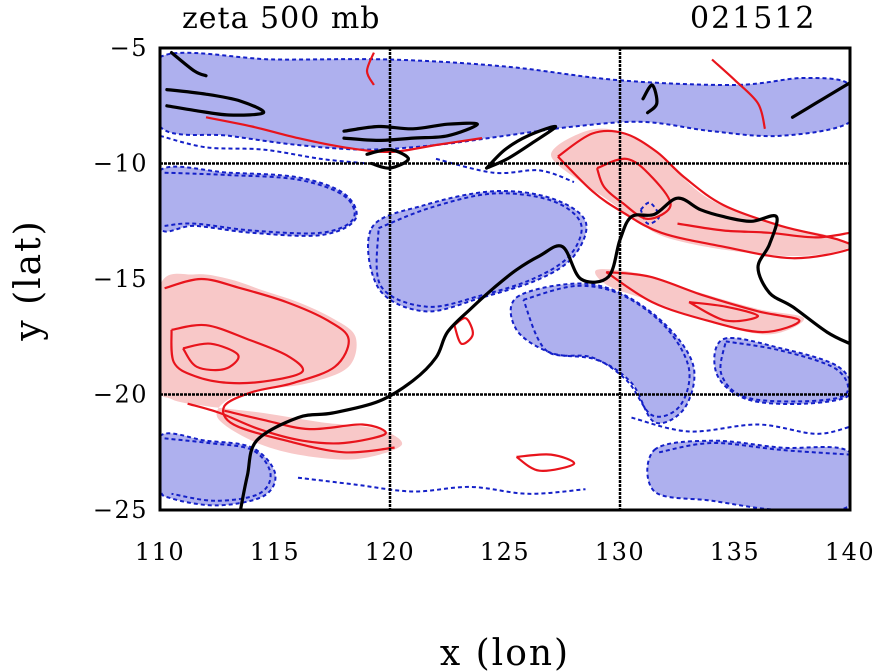  I want to click on negative-region-outline-southeast, so click(748, 474).